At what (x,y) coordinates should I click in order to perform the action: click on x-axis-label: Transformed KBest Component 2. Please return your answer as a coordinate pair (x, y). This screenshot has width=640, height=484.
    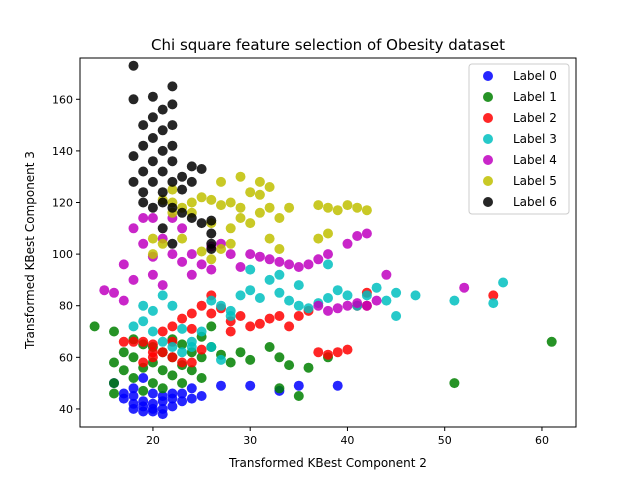
    Looking at the image, I should click on (327, 463).